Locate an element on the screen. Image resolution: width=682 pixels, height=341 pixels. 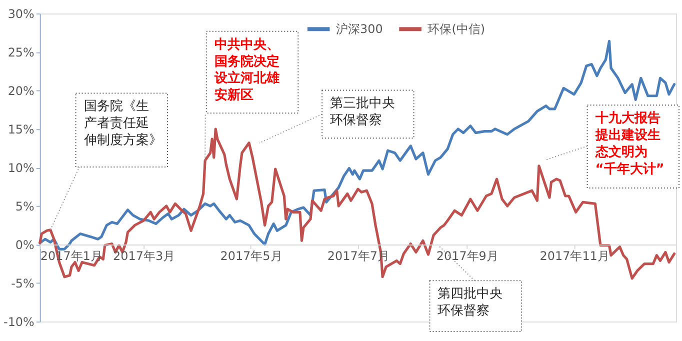
annotation: 第三批中央环保督察 is located at coordinates (363, 112).